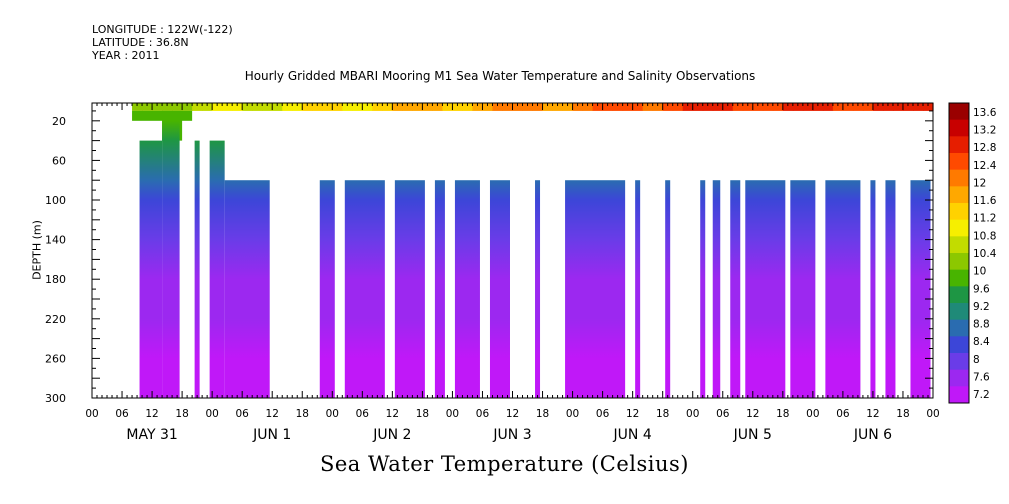 The height and width of the screenshot is (504, 1009). Describe the element at coordinates (979, 183) in the screenshot. I see `colorbar-label: 12` at that location.